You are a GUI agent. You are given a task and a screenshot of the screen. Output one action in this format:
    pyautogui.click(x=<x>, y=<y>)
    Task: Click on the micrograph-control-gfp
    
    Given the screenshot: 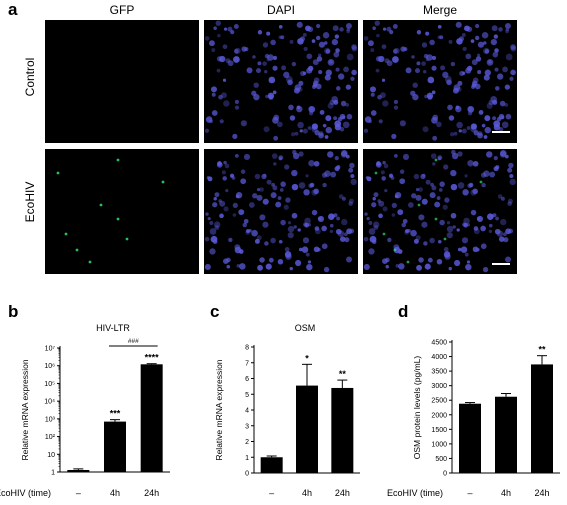 What is the action you would take?
    pyautogui.click(x=122, y=81)
    